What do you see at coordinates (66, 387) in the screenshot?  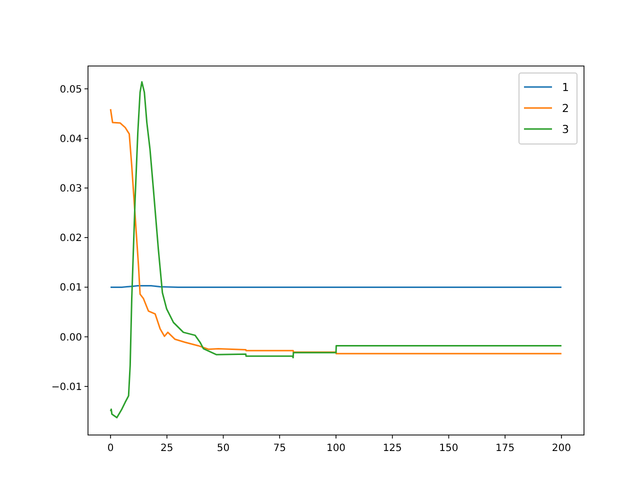 I see `y-tick-label: −0.01` at bounding box center [66, 387].